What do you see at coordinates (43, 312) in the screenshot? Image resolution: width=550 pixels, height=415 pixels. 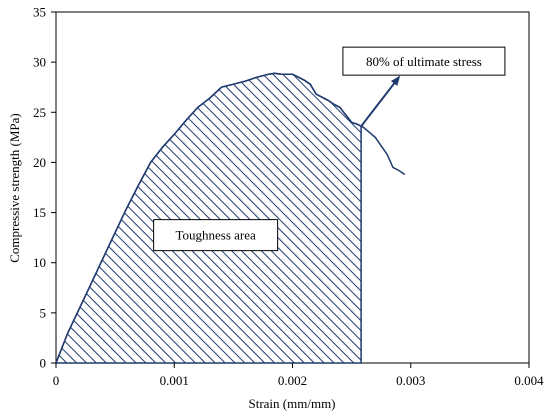 I see `y-tick-label: 5` at bounding box center [43, 312].